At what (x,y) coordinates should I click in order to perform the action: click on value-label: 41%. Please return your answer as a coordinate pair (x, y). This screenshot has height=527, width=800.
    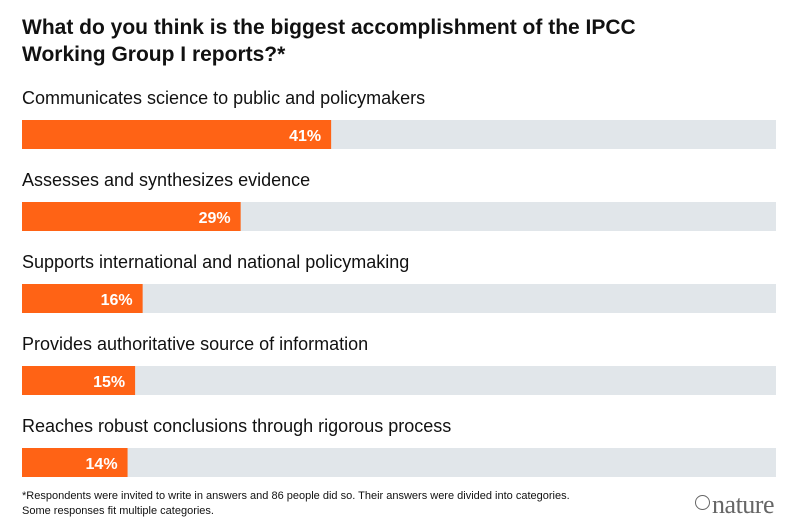
    Looking at the image, I should click on (305, 136).